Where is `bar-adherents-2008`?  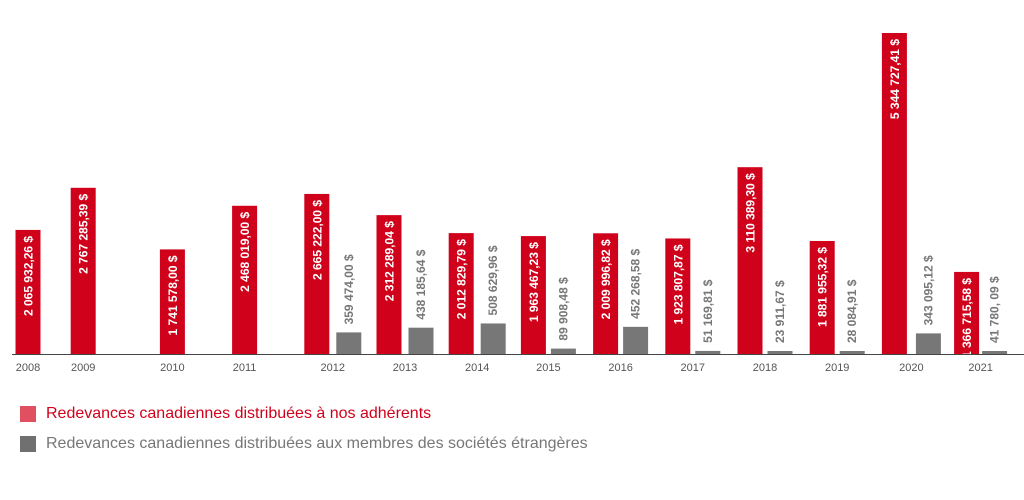
bar-adherents-2008 is located at coordinates (28, 291).